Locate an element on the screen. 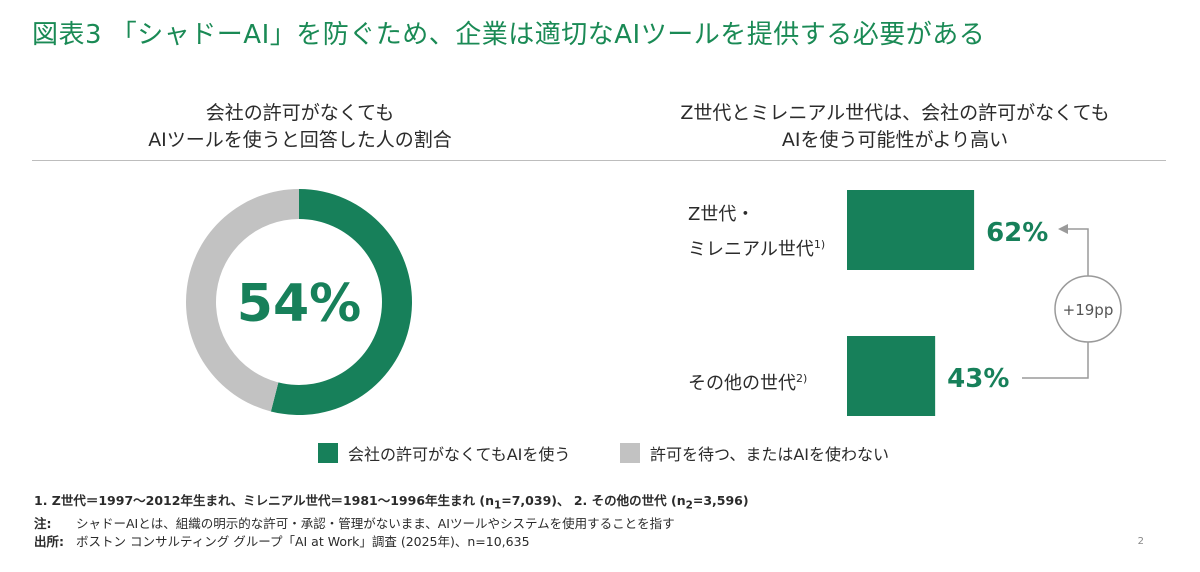 The height and width of the screenshot is (572, 1200). difference-bubble is located at coordinates (1088, 309).